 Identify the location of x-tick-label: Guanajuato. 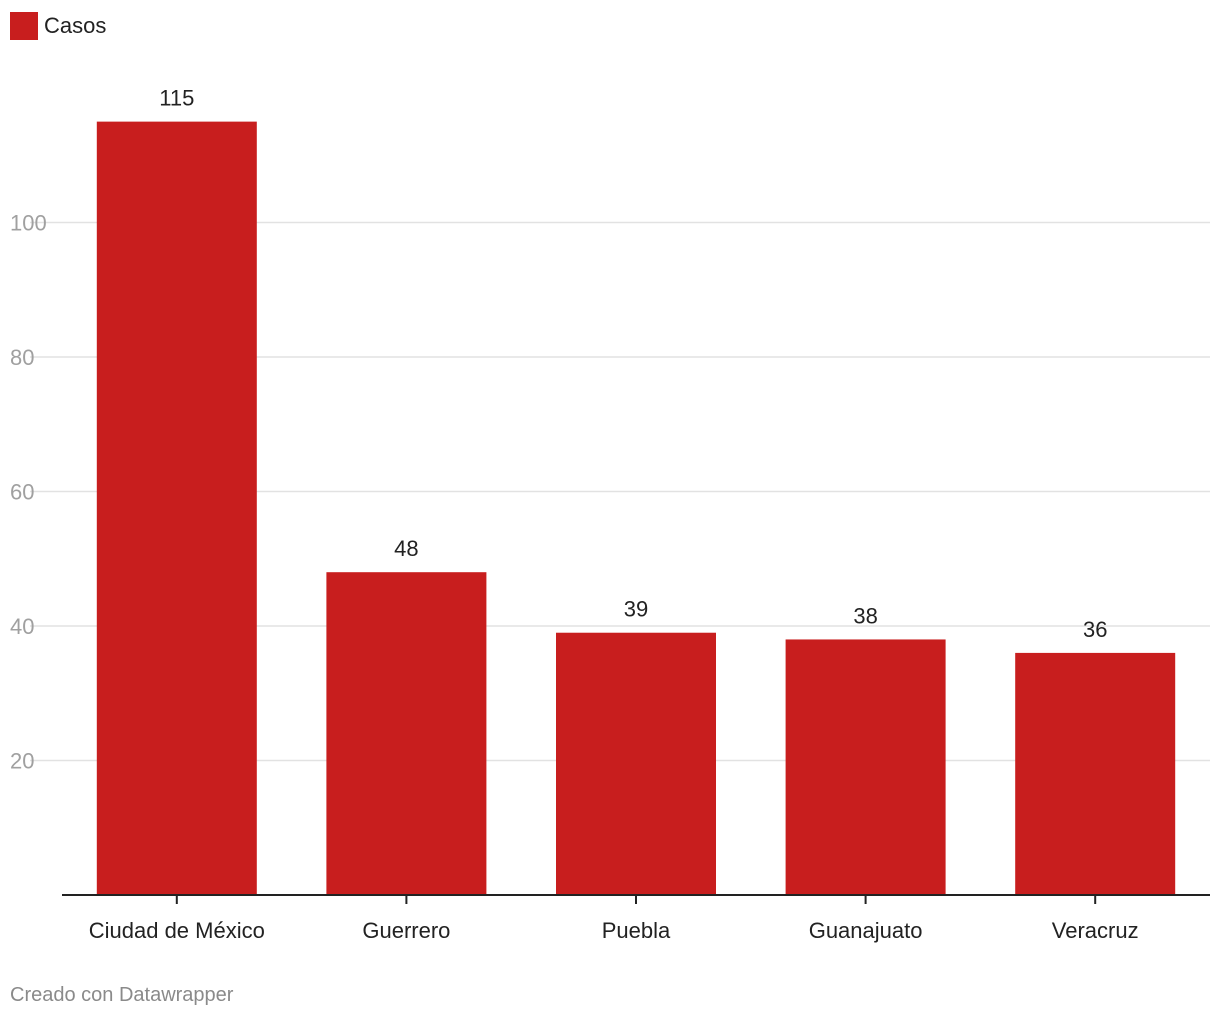
(866, 930).